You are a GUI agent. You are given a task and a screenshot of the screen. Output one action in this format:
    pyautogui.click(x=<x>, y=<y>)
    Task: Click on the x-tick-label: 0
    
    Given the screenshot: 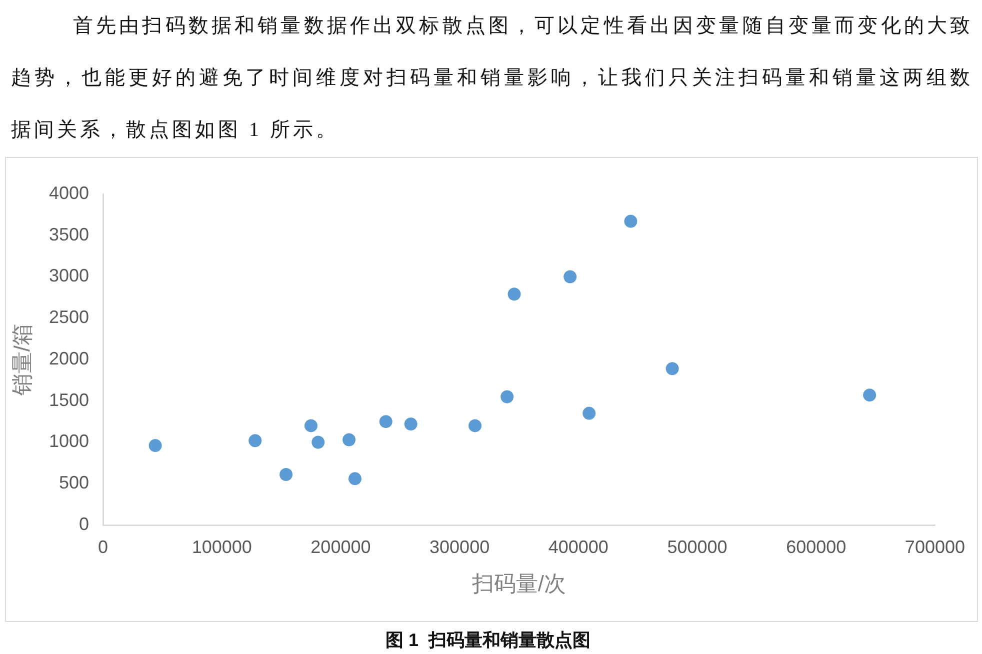 What is the action you would take?
    pyautogui.click(x=103, y=546)
    